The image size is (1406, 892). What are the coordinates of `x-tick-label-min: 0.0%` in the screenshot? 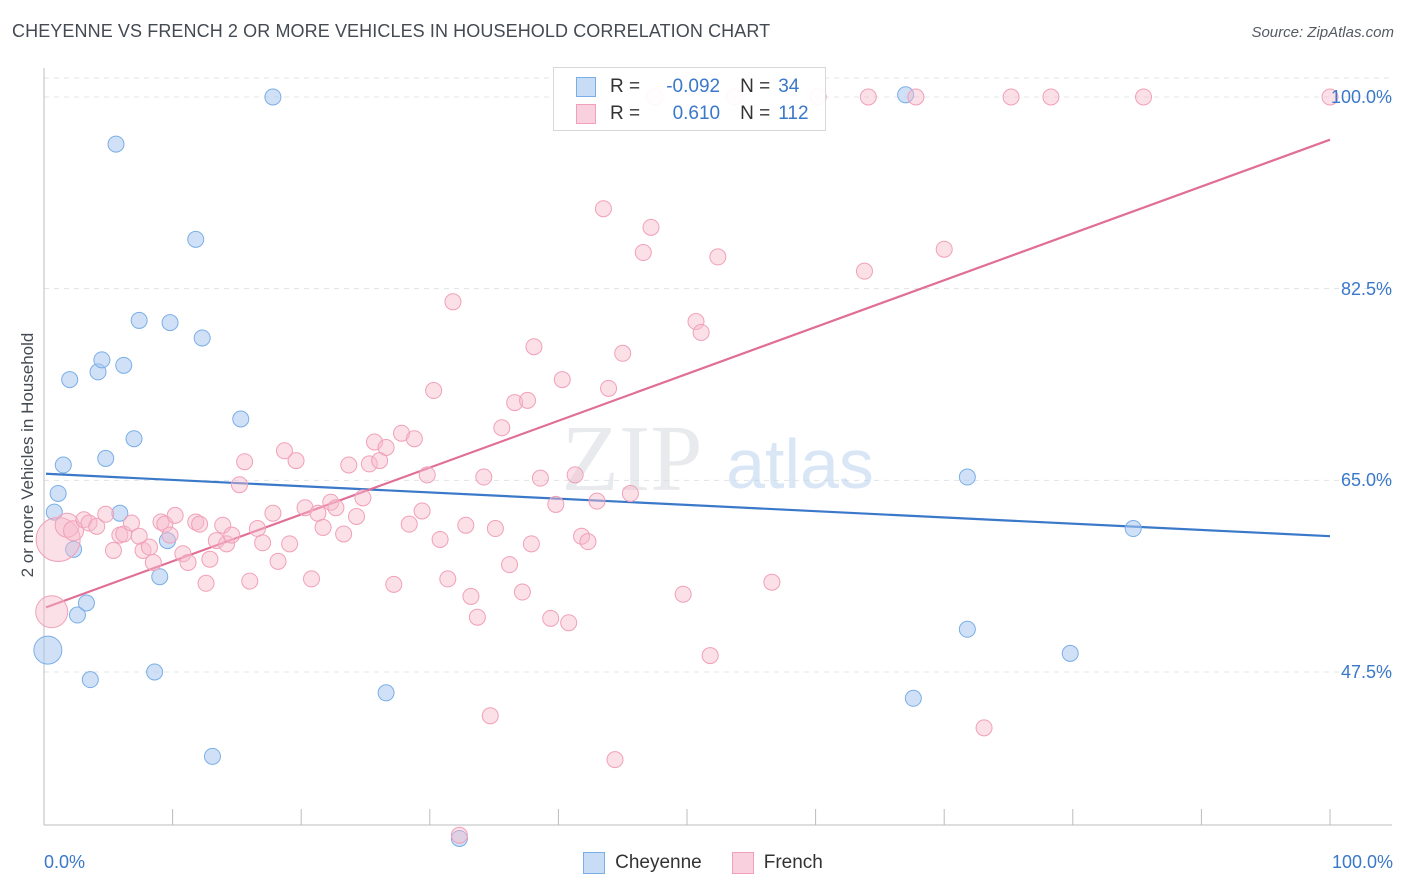 It's located at (65, 862).